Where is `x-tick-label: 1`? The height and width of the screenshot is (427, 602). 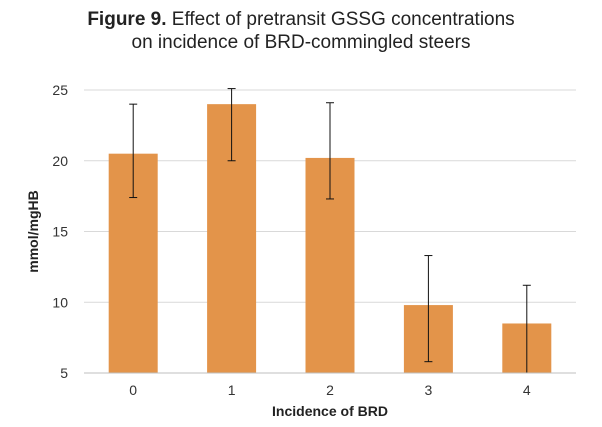
x-tick-label: 1 is located at coordinates (232, 390).